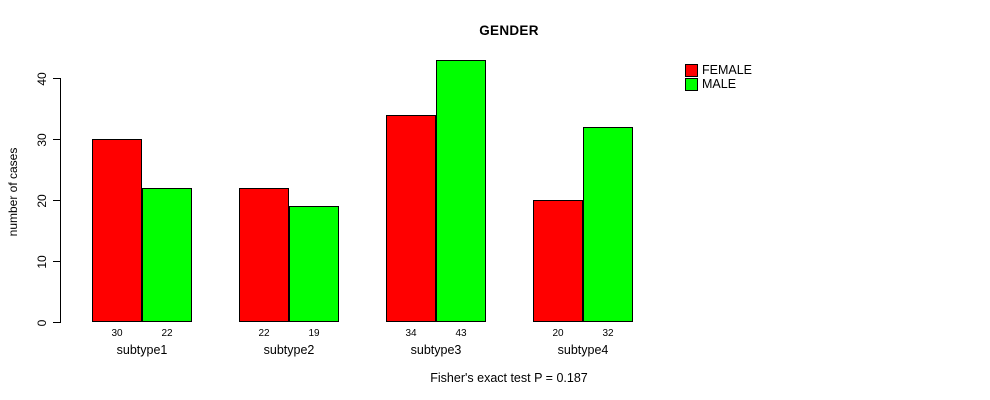  I want to click on category-label-subtype3: subtype3, so click(436, 350).